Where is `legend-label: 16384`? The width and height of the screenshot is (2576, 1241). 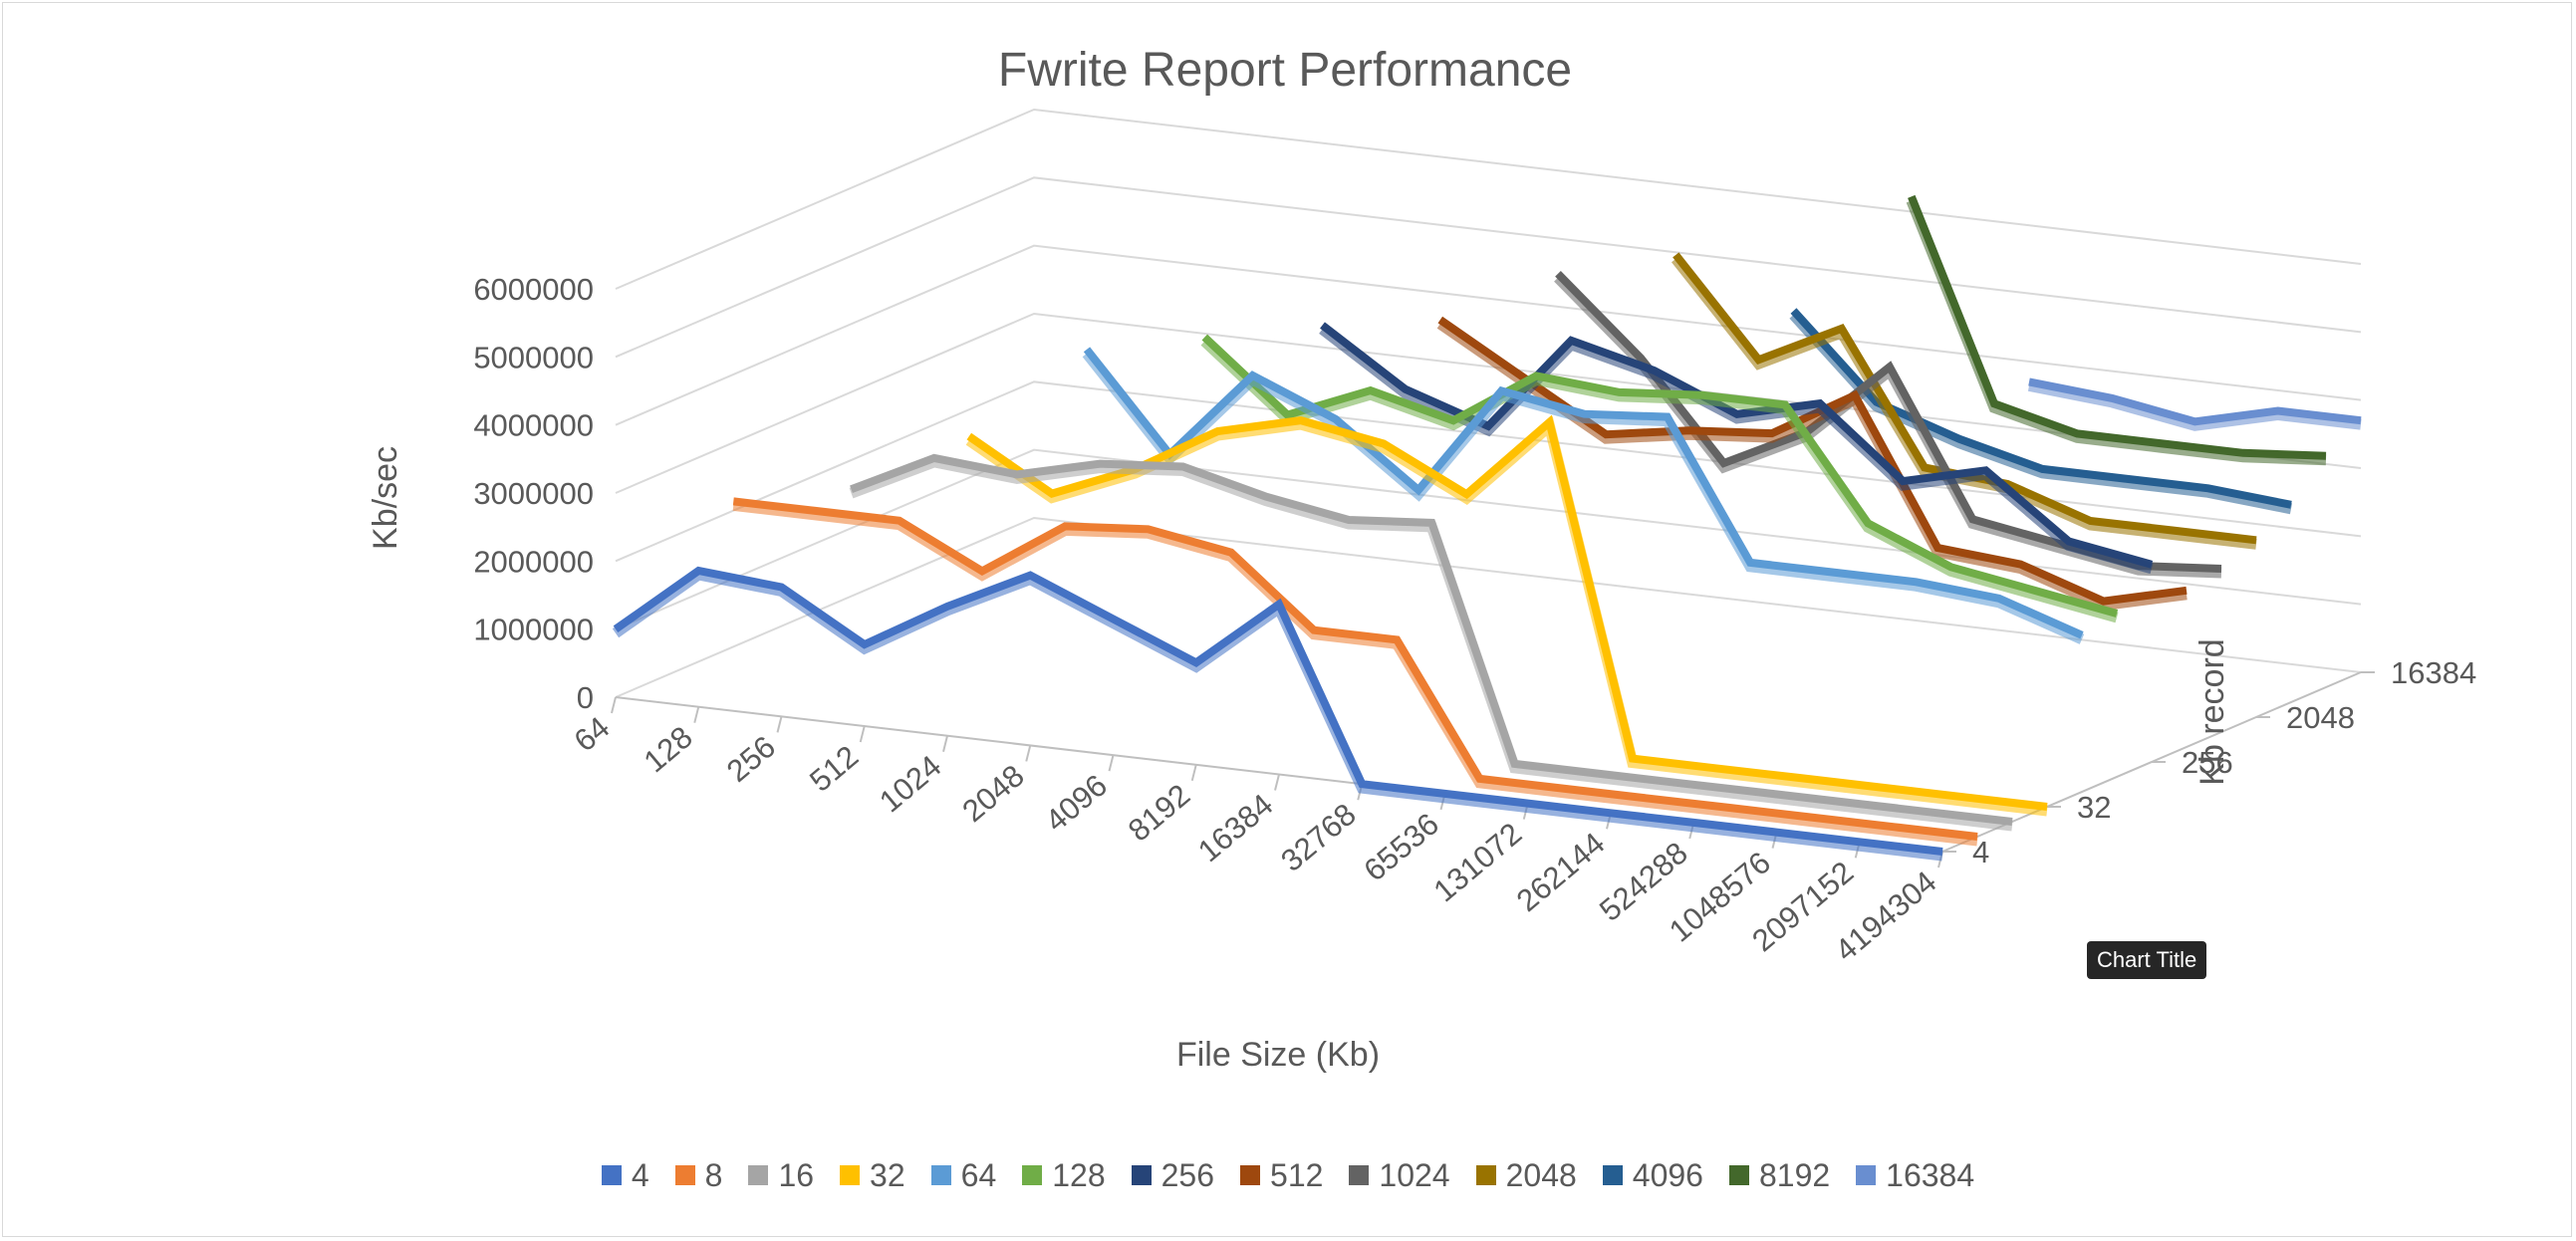
legend-label: 16384 is located at coordinates (1930, 1174).